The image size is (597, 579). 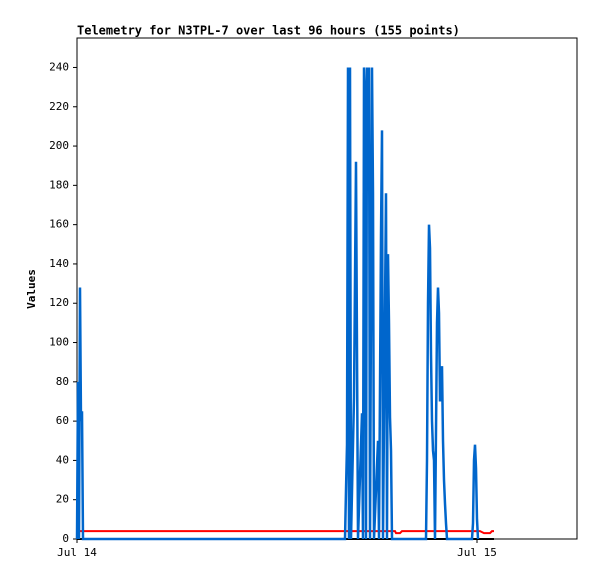 I want to click on y-tick-label: 100, so click(x=59, y=342).